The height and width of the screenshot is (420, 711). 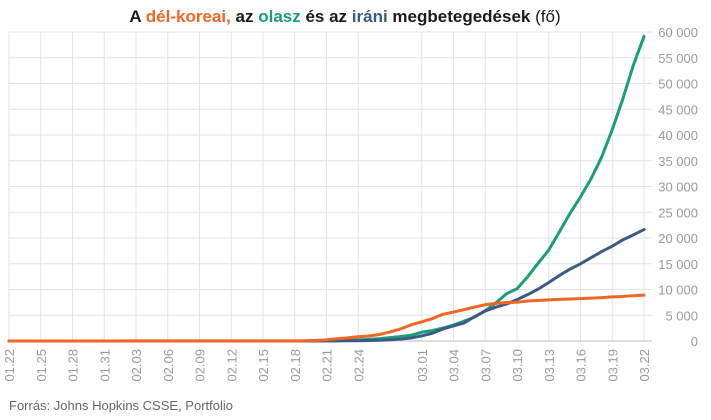 What do you see at coordinates (678, 238) in the screenshot?
I see `y-tick-label: 20 000` at bounding box center [678, 238].